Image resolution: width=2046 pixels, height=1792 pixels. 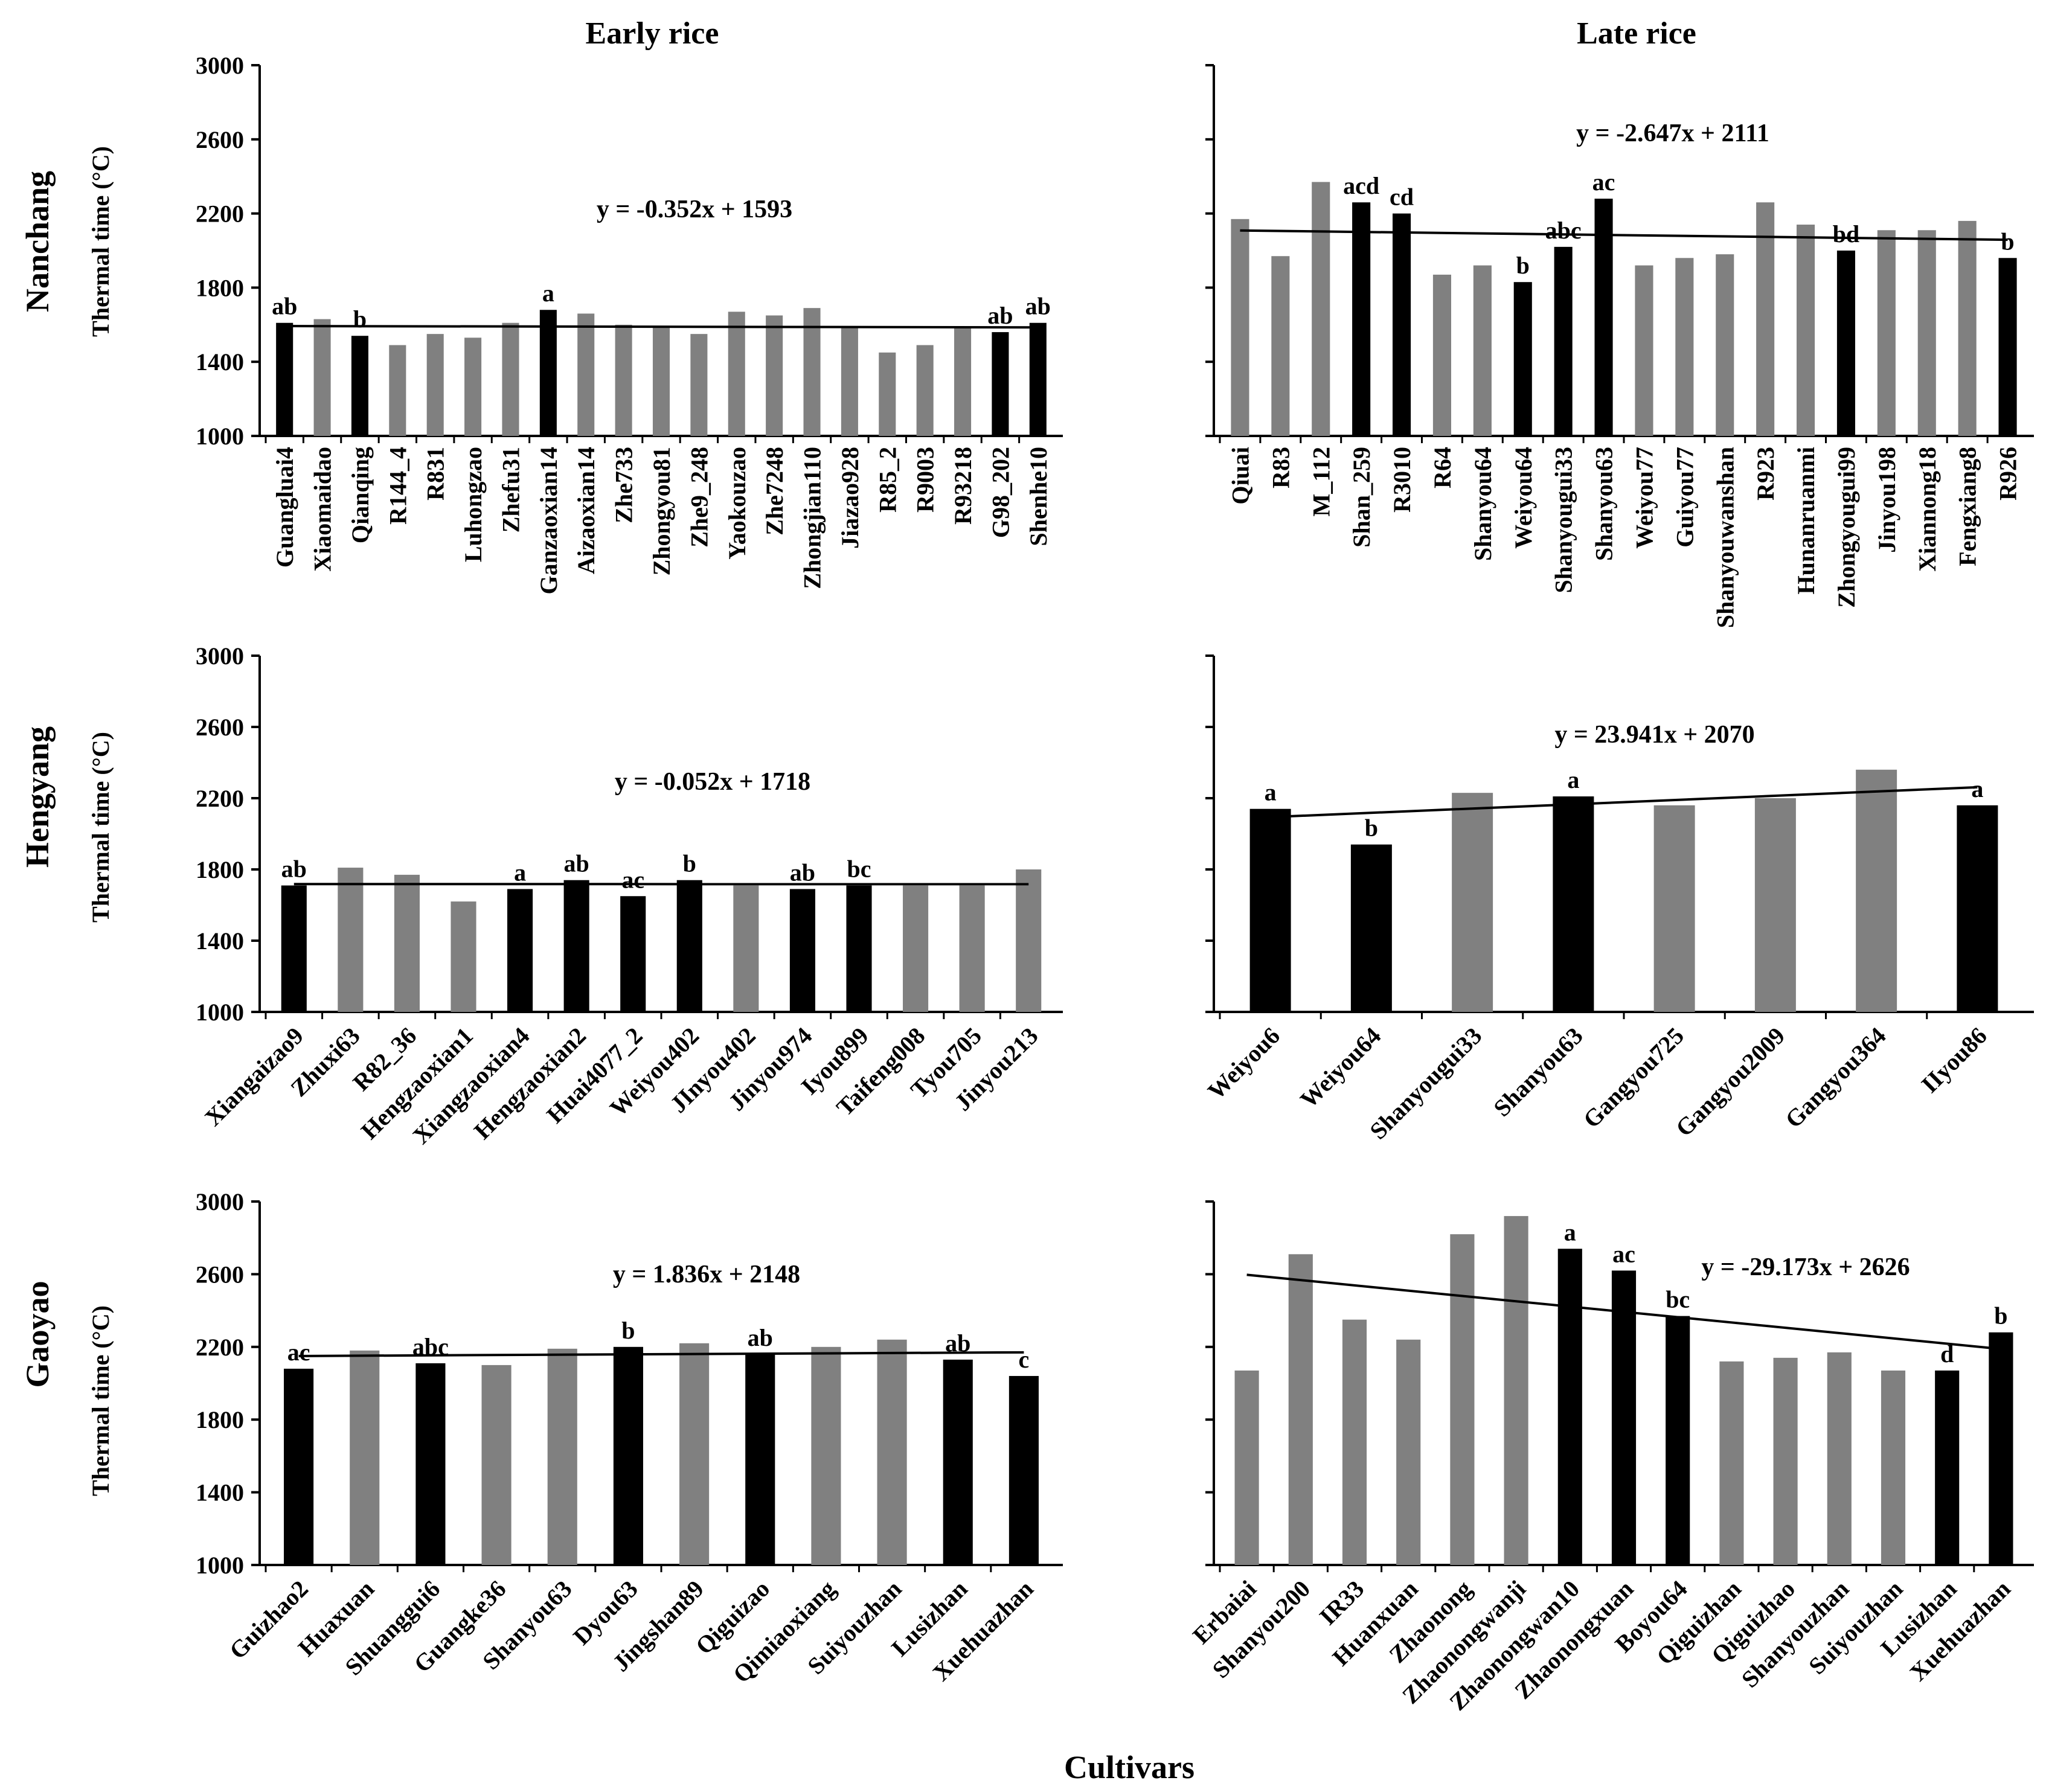 I want to click on category-label: Shanyou64, so click(x=1483, y=504).